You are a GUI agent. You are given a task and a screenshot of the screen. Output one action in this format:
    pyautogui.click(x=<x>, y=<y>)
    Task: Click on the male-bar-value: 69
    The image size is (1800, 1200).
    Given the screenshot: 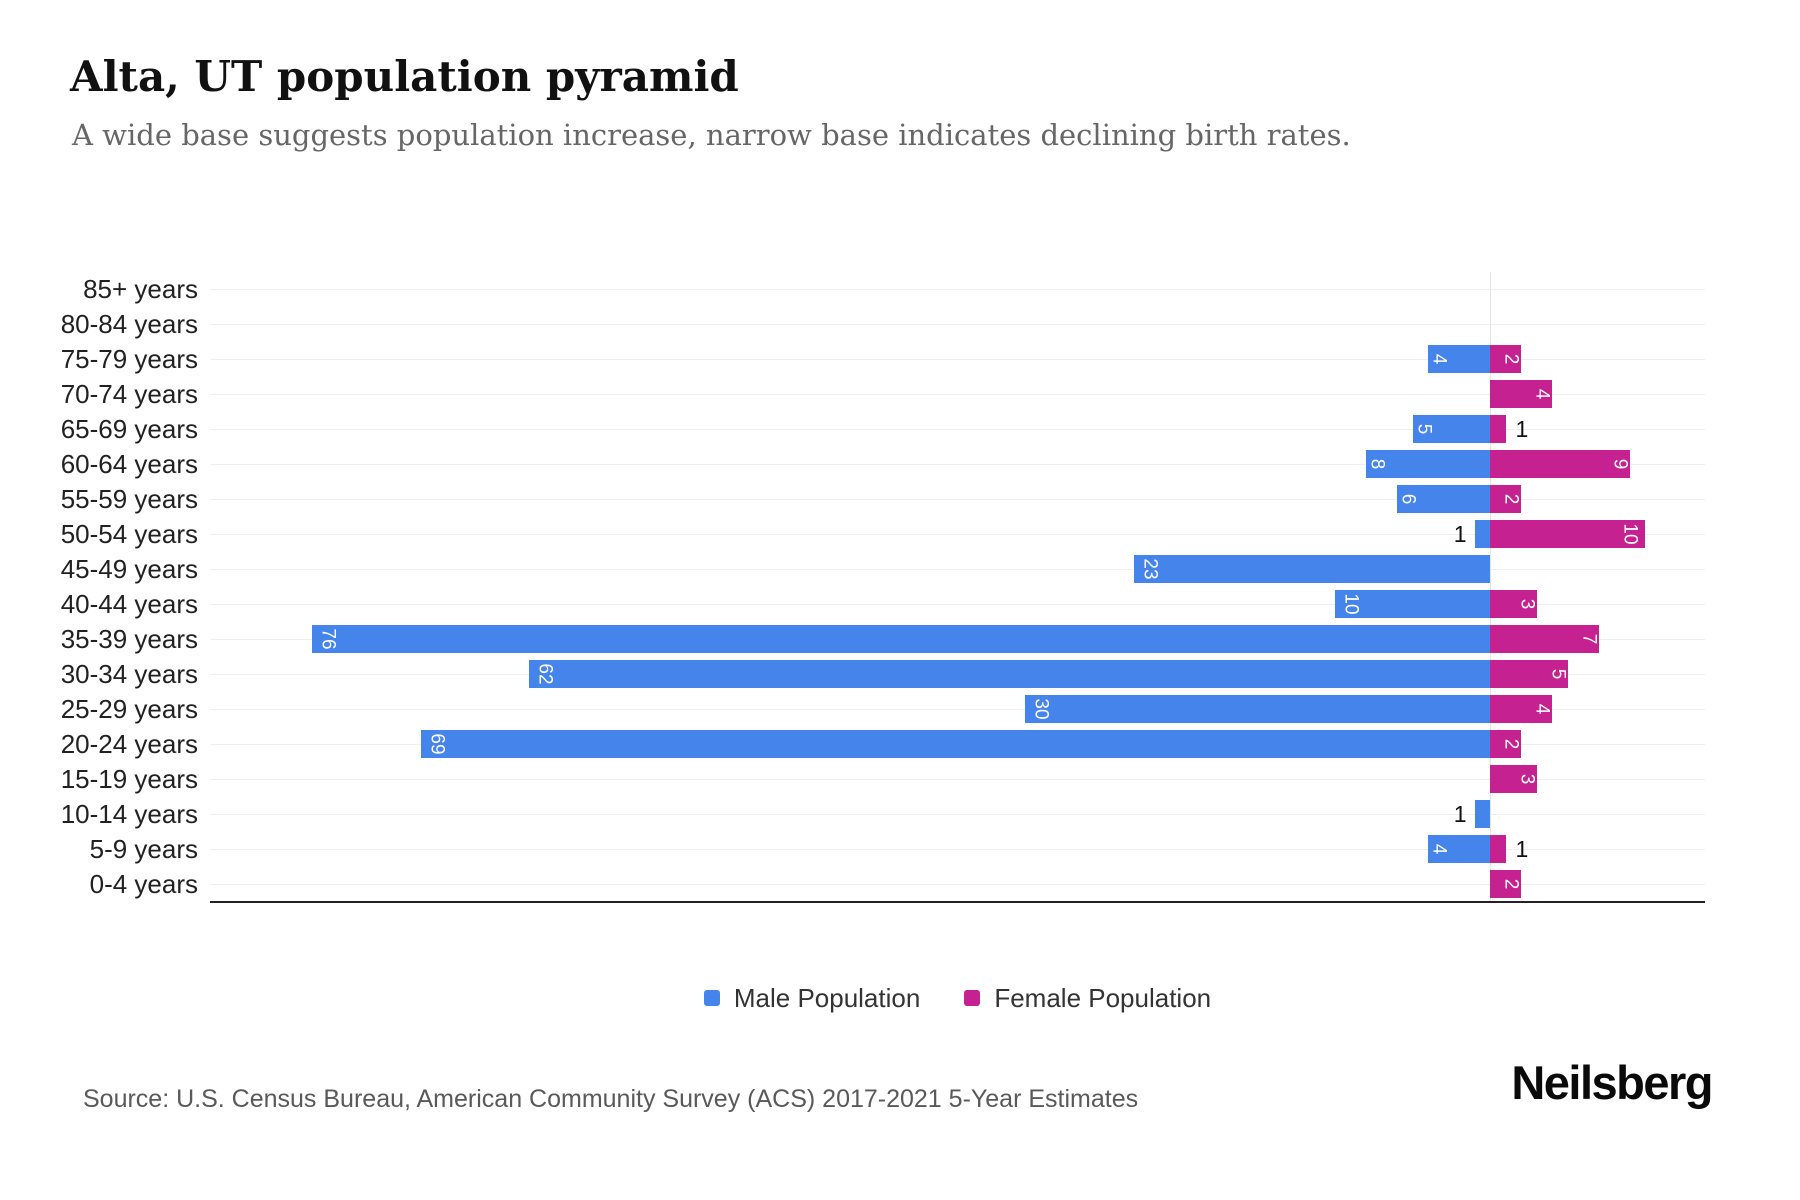 What is the action you would take?
    pyautogui.click(x=437, y=744)
    